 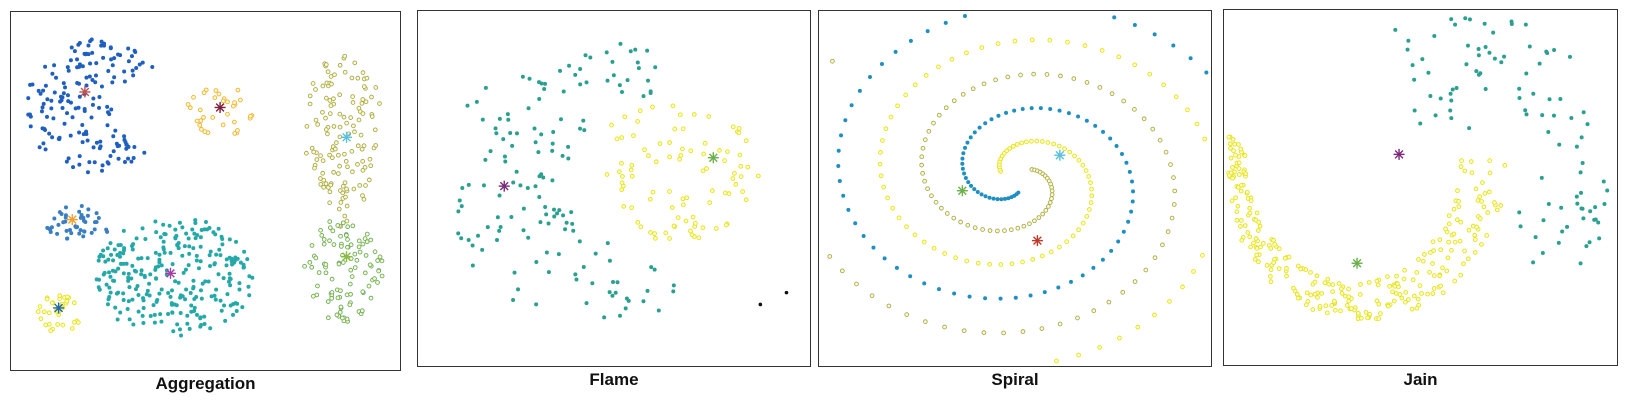 What do you see at coordinates (67, 301) in the screenshot?
I see `cluster7-point` at bounding box center [67, 301].